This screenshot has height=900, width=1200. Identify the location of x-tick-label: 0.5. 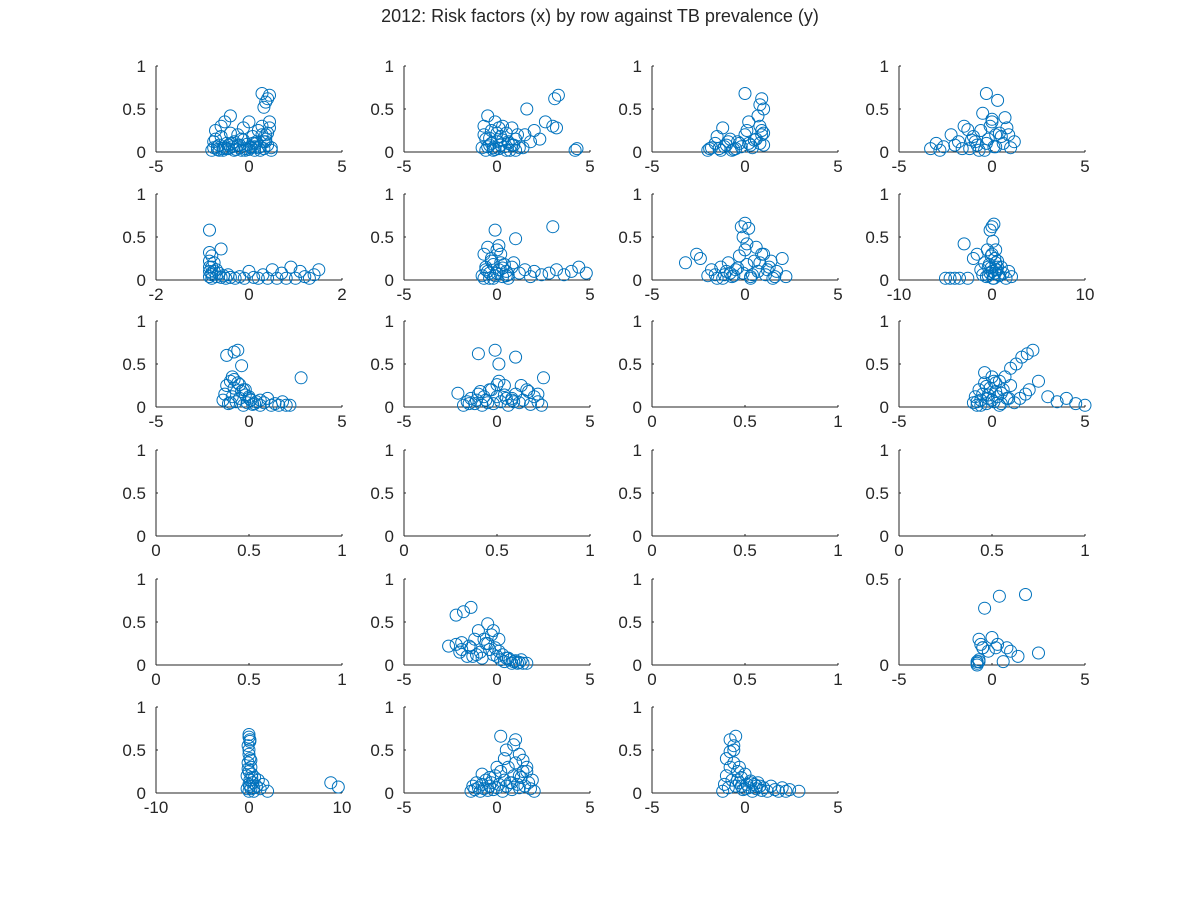
(745, 550).